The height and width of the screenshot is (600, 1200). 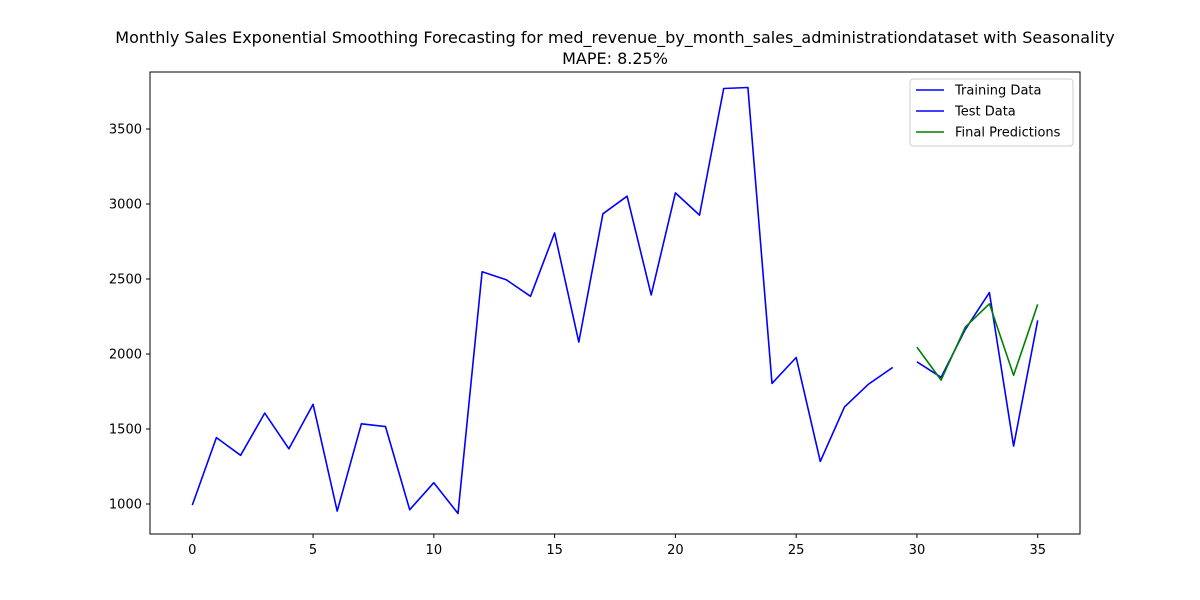 What do you see at coordinates (125, 280) in the screenshot?
I see `y-tick-label: 2500` at bounding box center [125, 280].